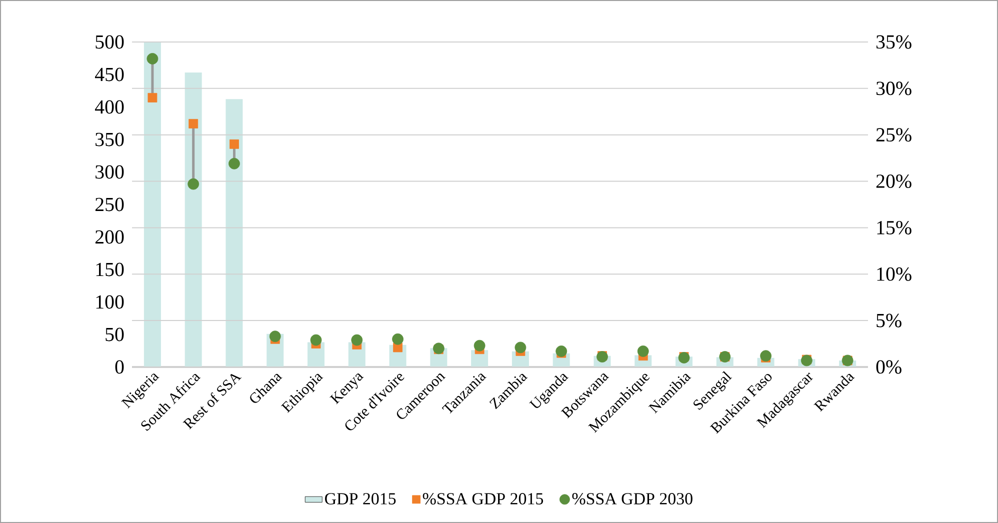 This screenshot has width=998, height=523. I want to click on y-tick-label: 350, so click(110, 139).